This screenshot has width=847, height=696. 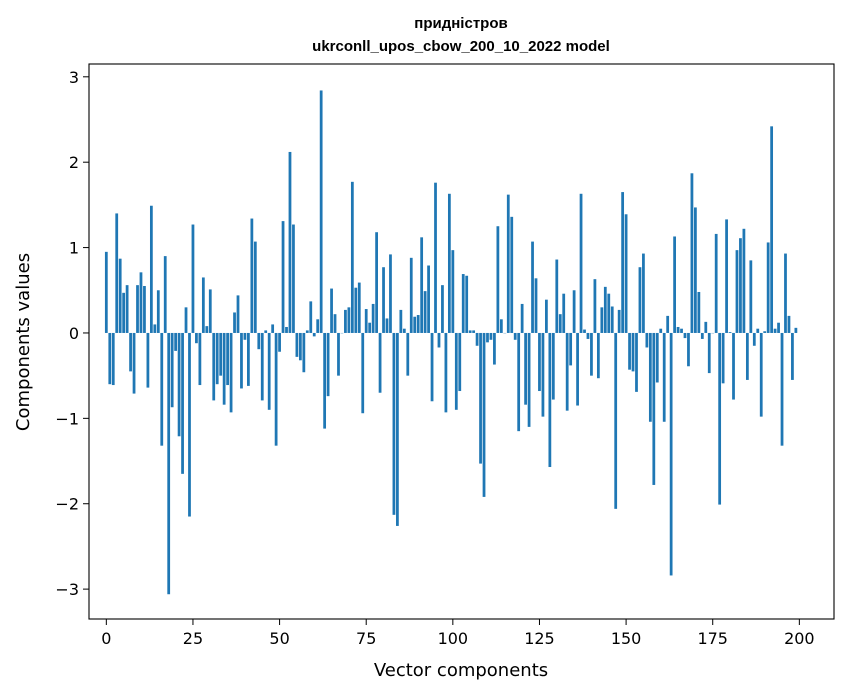 I want to click on y-axis-label: Components values, so click(x=23, y=342).